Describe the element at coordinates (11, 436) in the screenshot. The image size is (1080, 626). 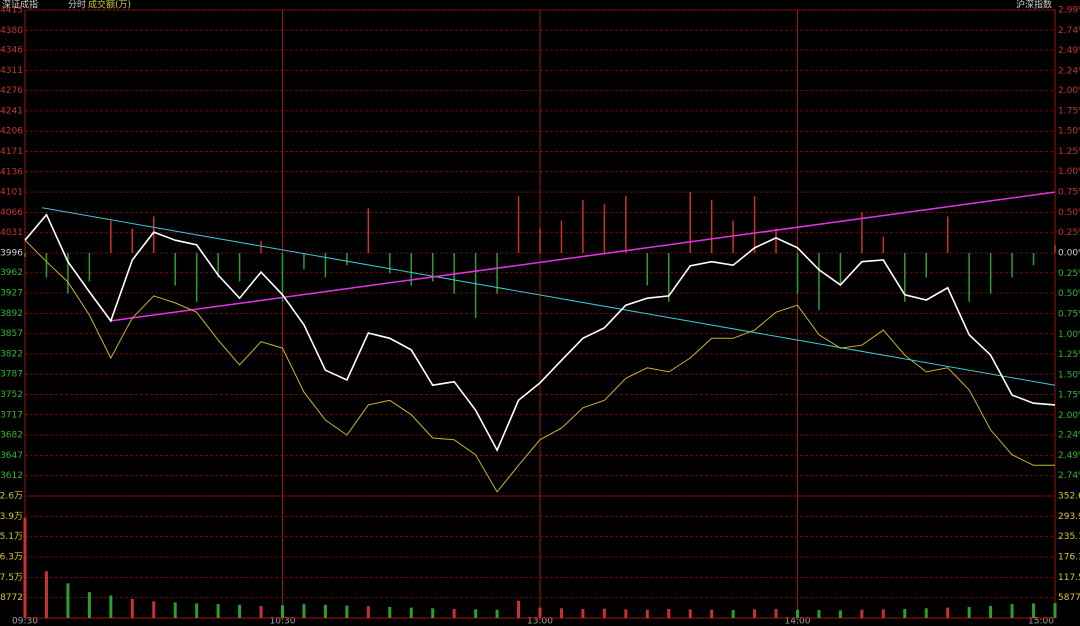
I see `y-tick-label: 13682` at that location.